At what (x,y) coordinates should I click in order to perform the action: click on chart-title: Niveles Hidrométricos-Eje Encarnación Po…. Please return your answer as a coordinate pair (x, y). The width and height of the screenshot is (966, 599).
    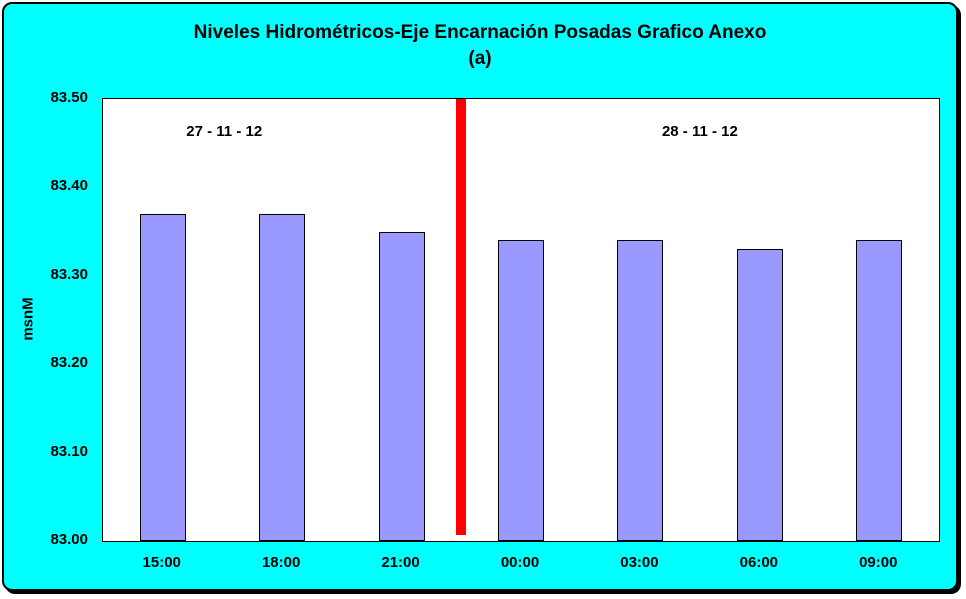
    Looking at the image, I should click on (480, 46).